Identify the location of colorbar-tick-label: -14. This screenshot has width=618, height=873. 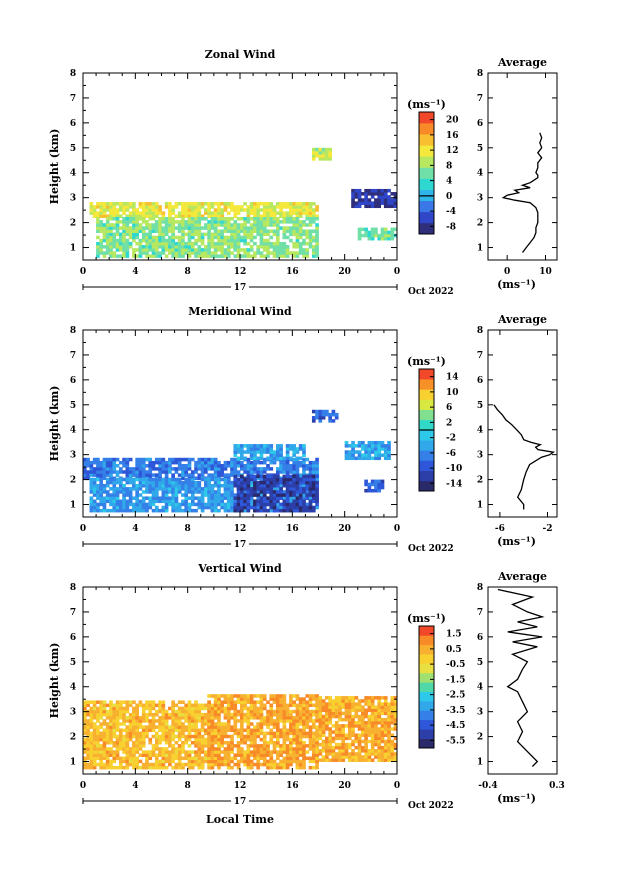
(454, 484).